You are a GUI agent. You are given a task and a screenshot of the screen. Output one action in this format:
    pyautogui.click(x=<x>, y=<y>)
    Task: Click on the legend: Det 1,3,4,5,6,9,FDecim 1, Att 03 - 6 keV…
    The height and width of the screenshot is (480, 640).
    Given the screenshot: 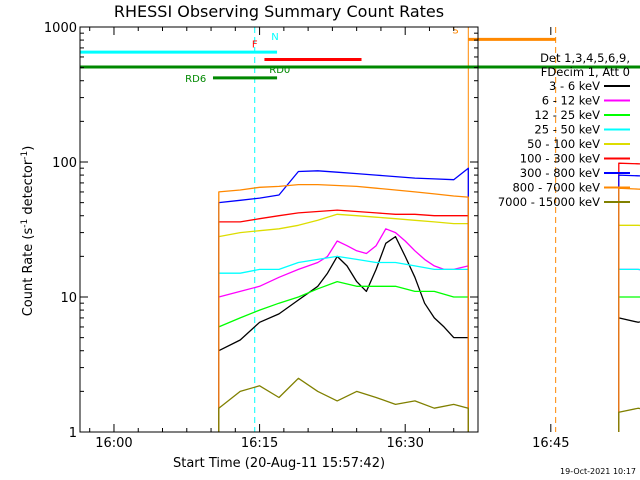 What is the action you would take?
    pyautogui.click(x=564, y=130)
    